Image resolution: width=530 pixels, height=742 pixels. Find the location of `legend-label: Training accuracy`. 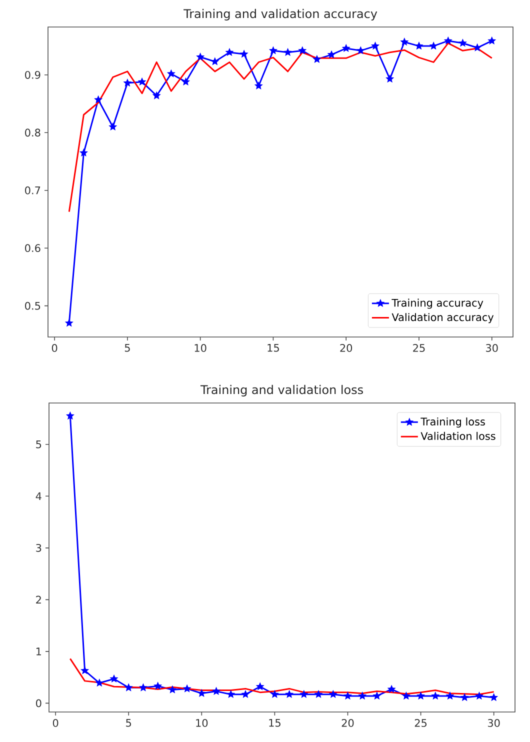

legend-label: Training accuracy is located at coordinates (438, 303).